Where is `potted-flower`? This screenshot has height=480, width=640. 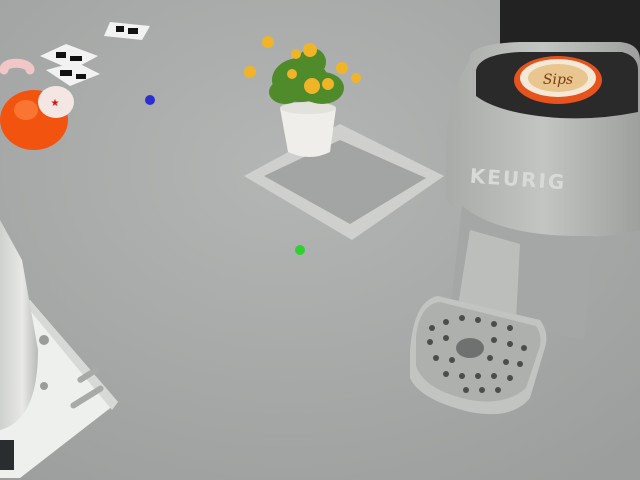
potted-flower is located at coordinates (302, 96).